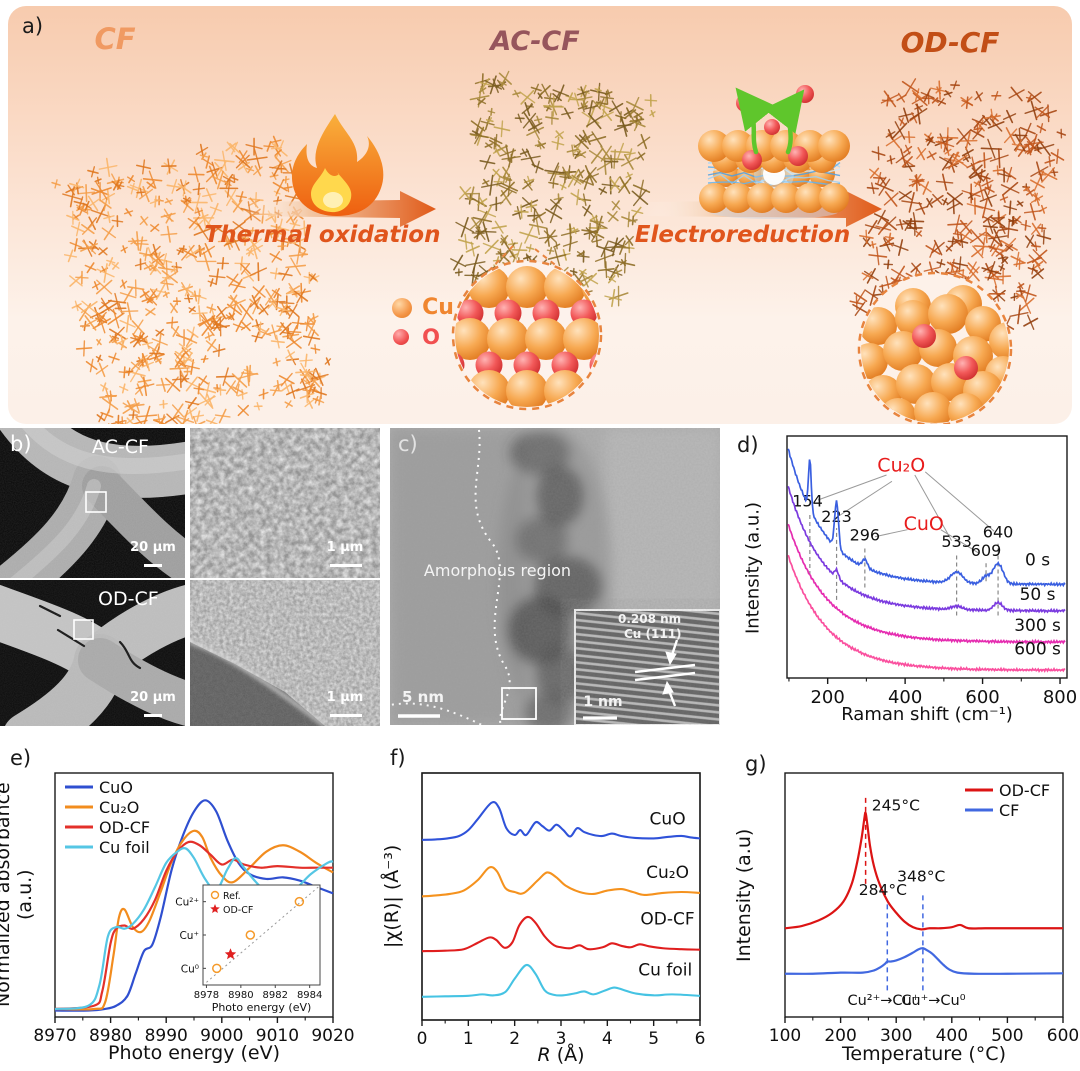 This screenshot has height=1071, width=1080. What do you see at coordinates (285, 653) in the screenshot?
I see `sem-image-odcf-high-mag` at bounding box center [285, 653].